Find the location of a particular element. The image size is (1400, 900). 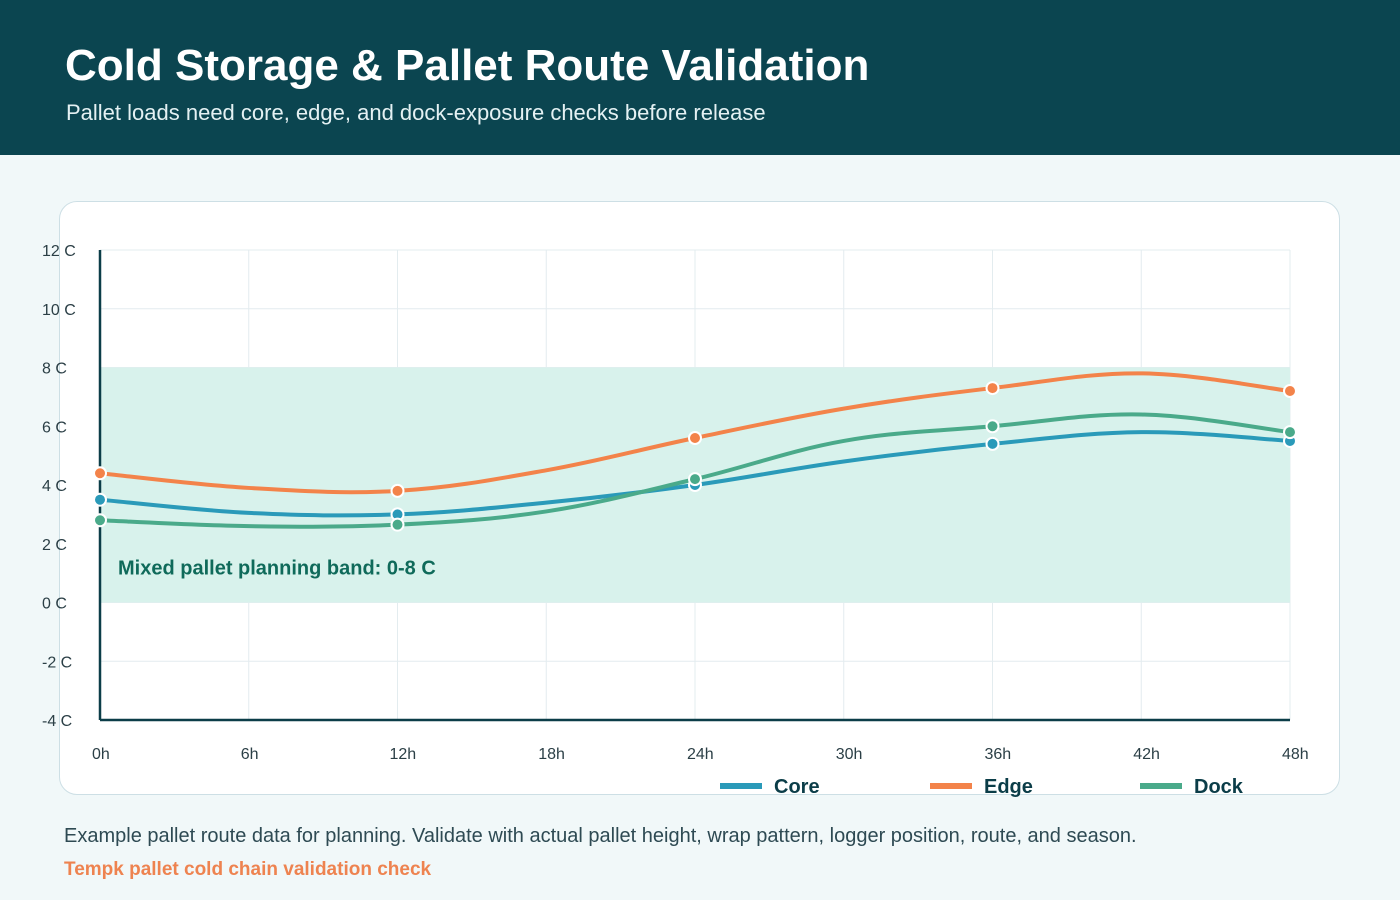

y-tick-label: 8 C is located at coordinates (54, 369).